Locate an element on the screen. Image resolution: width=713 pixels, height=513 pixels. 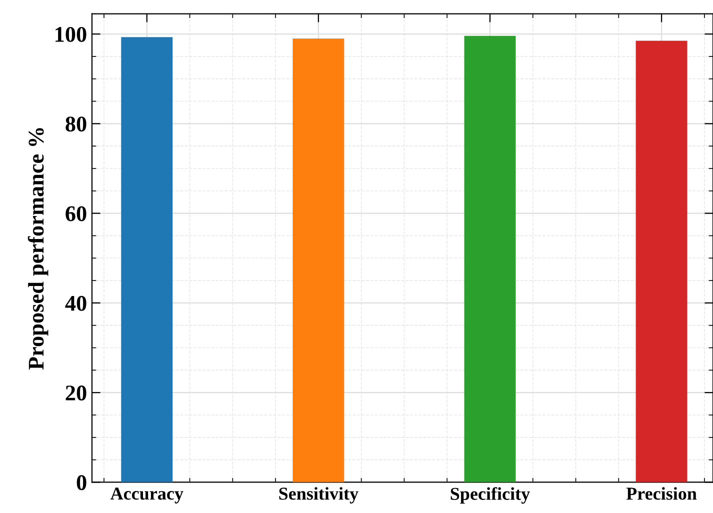
y-tick-label: 100 is located at coordinates (71, 34).